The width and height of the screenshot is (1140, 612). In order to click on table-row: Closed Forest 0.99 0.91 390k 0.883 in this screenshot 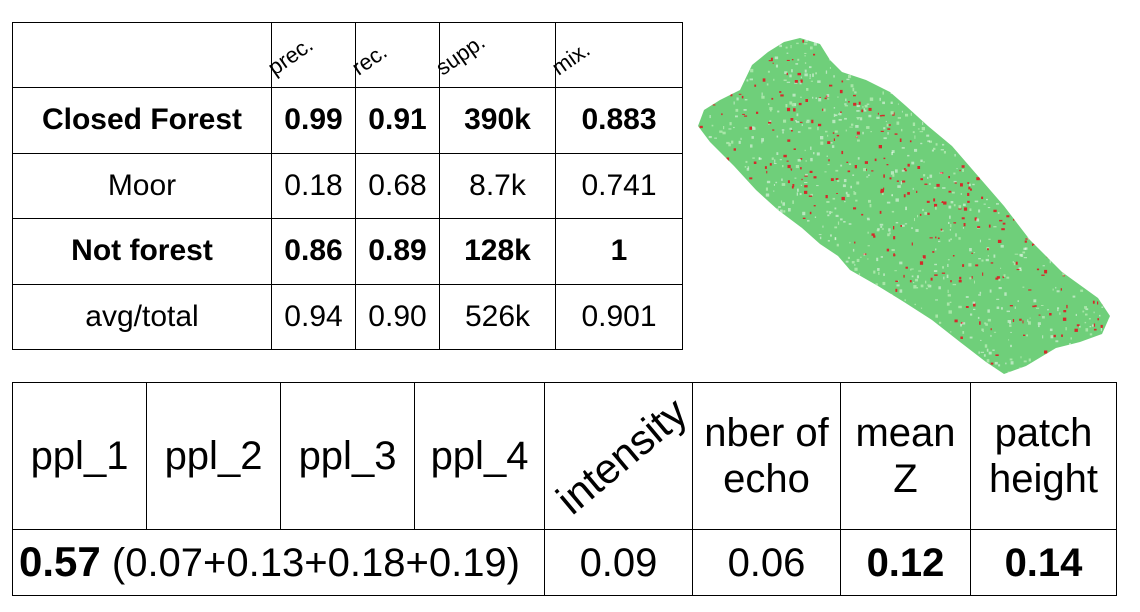, I will do `click(347, 120)`.